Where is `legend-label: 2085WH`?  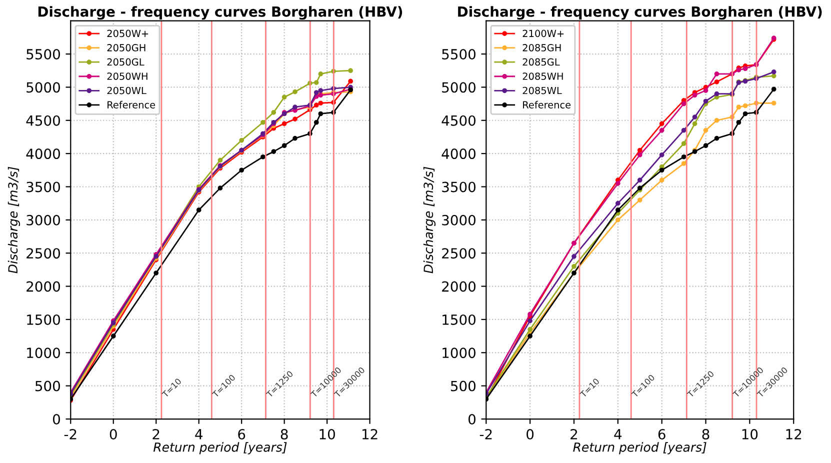 legend-label: 2085WH is located at coordinates (542, 76).